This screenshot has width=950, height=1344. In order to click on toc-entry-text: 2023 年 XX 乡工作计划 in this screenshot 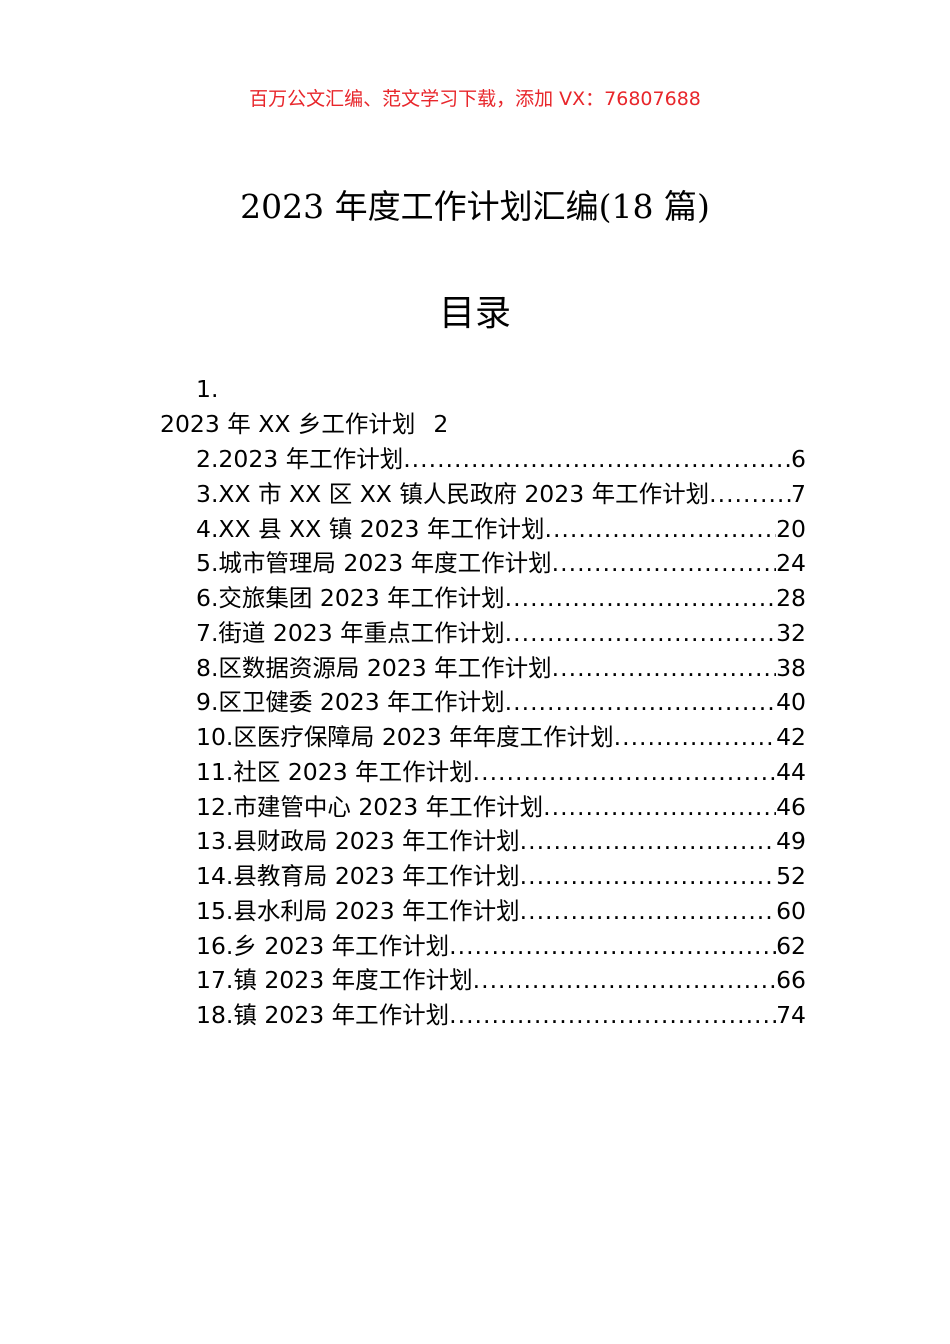, I will do `click(288, 424)`.